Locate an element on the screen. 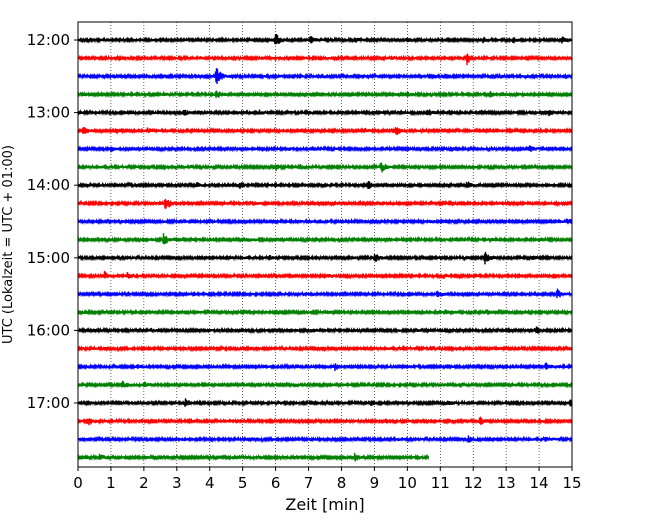 This screenshot has width=650, height=525. x-tick-label: 5 is located at coordinates (243, 483).